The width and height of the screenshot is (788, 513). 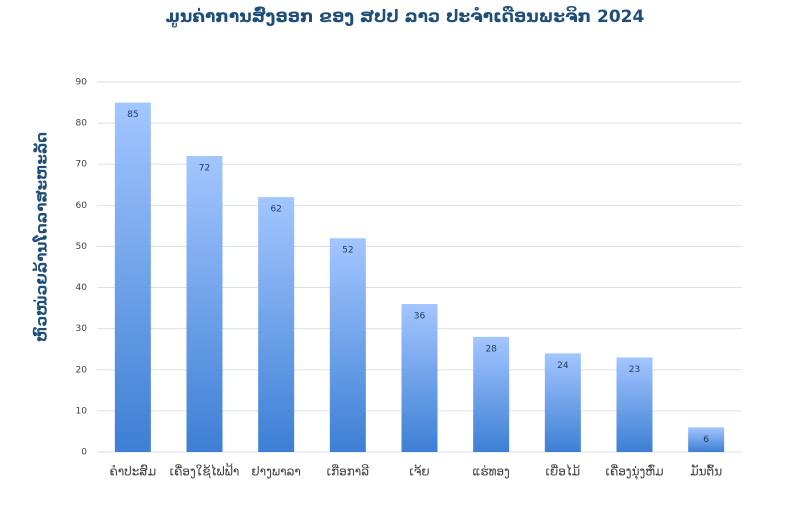 What do you see at coordinates (491, 349) in the screenshot?
I see `data-label: 28` at bounding box center [491, 349].